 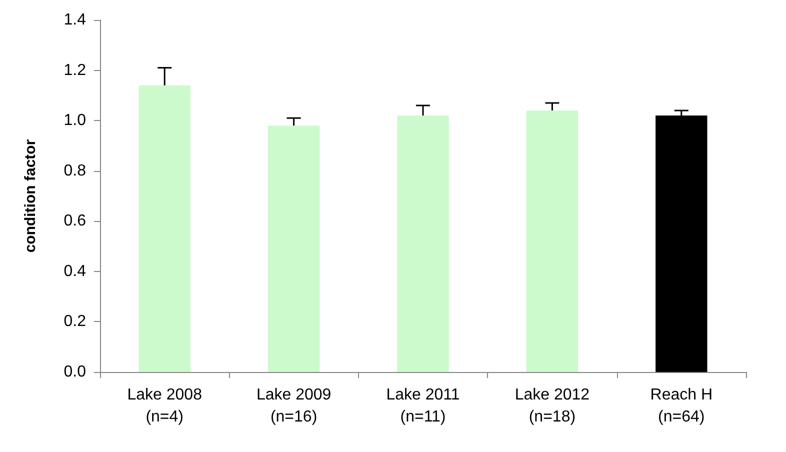 What do you see at coordinates (294, 406) in the screenshot?
I see `x-tick-label: Lake 2009 (n=16)` at bounding box center [294, 406].